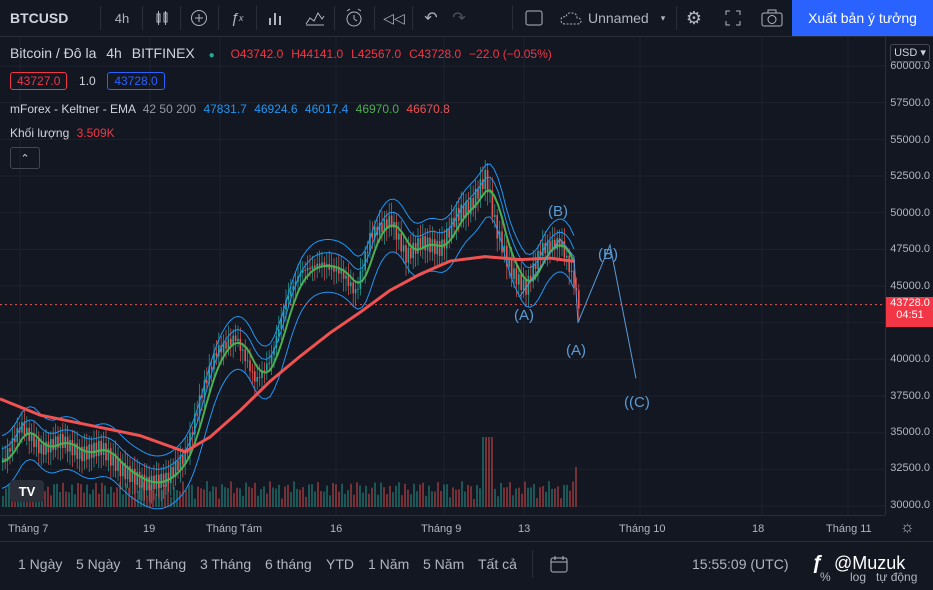  I want to click on range-1y-button: 1 Năm, so click(389, 564).